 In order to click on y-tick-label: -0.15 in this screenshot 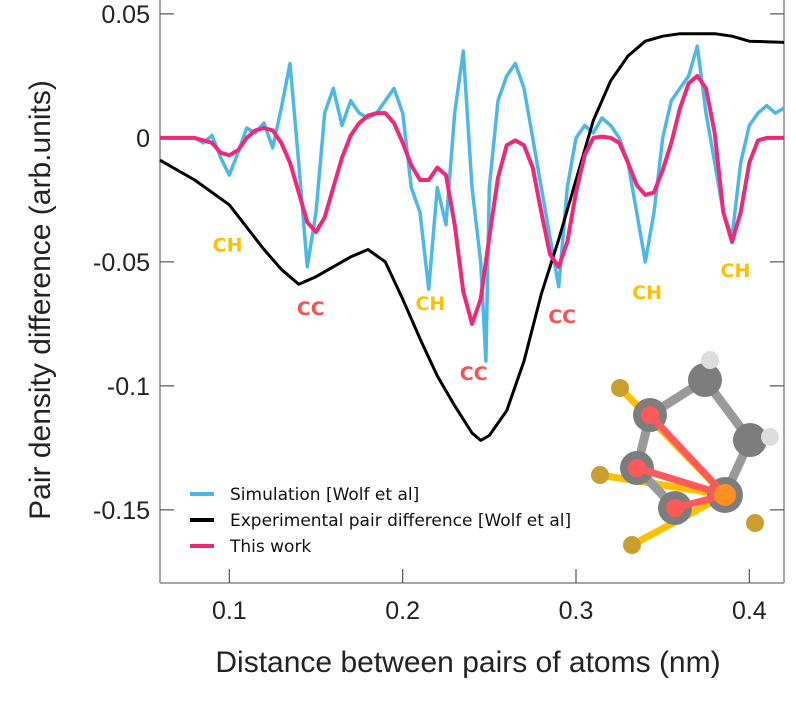, I will do `click(121, 511)`.